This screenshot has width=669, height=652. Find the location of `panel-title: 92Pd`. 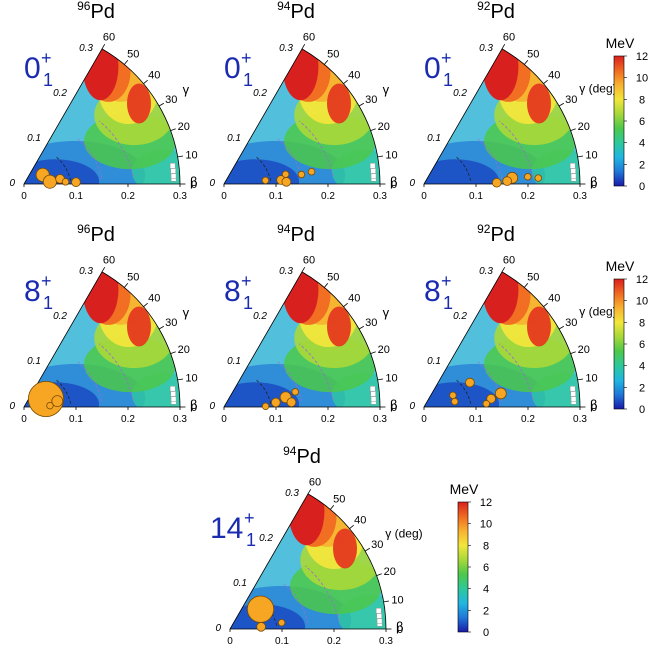

panel-title: 92Pd is located at coordinates (496, 11).